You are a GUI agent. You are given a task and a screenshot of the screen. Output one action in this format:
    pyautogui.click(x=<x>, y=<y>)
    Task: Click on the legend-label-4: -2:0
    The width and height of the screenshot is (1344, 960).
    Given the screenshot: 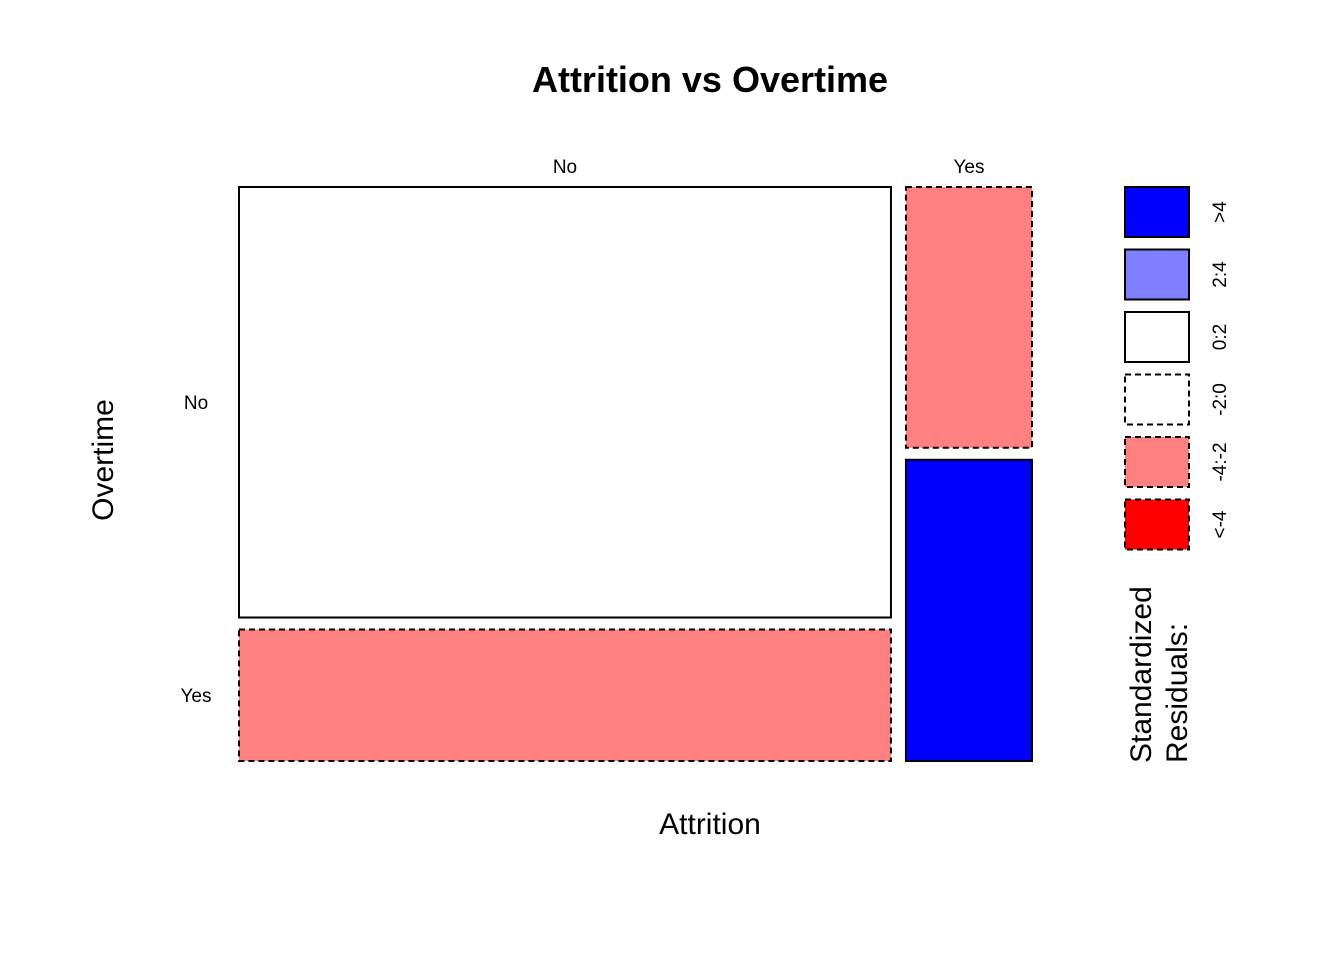 What is the action you would take?
    pyautogui.click(x=1220, y=399)
    